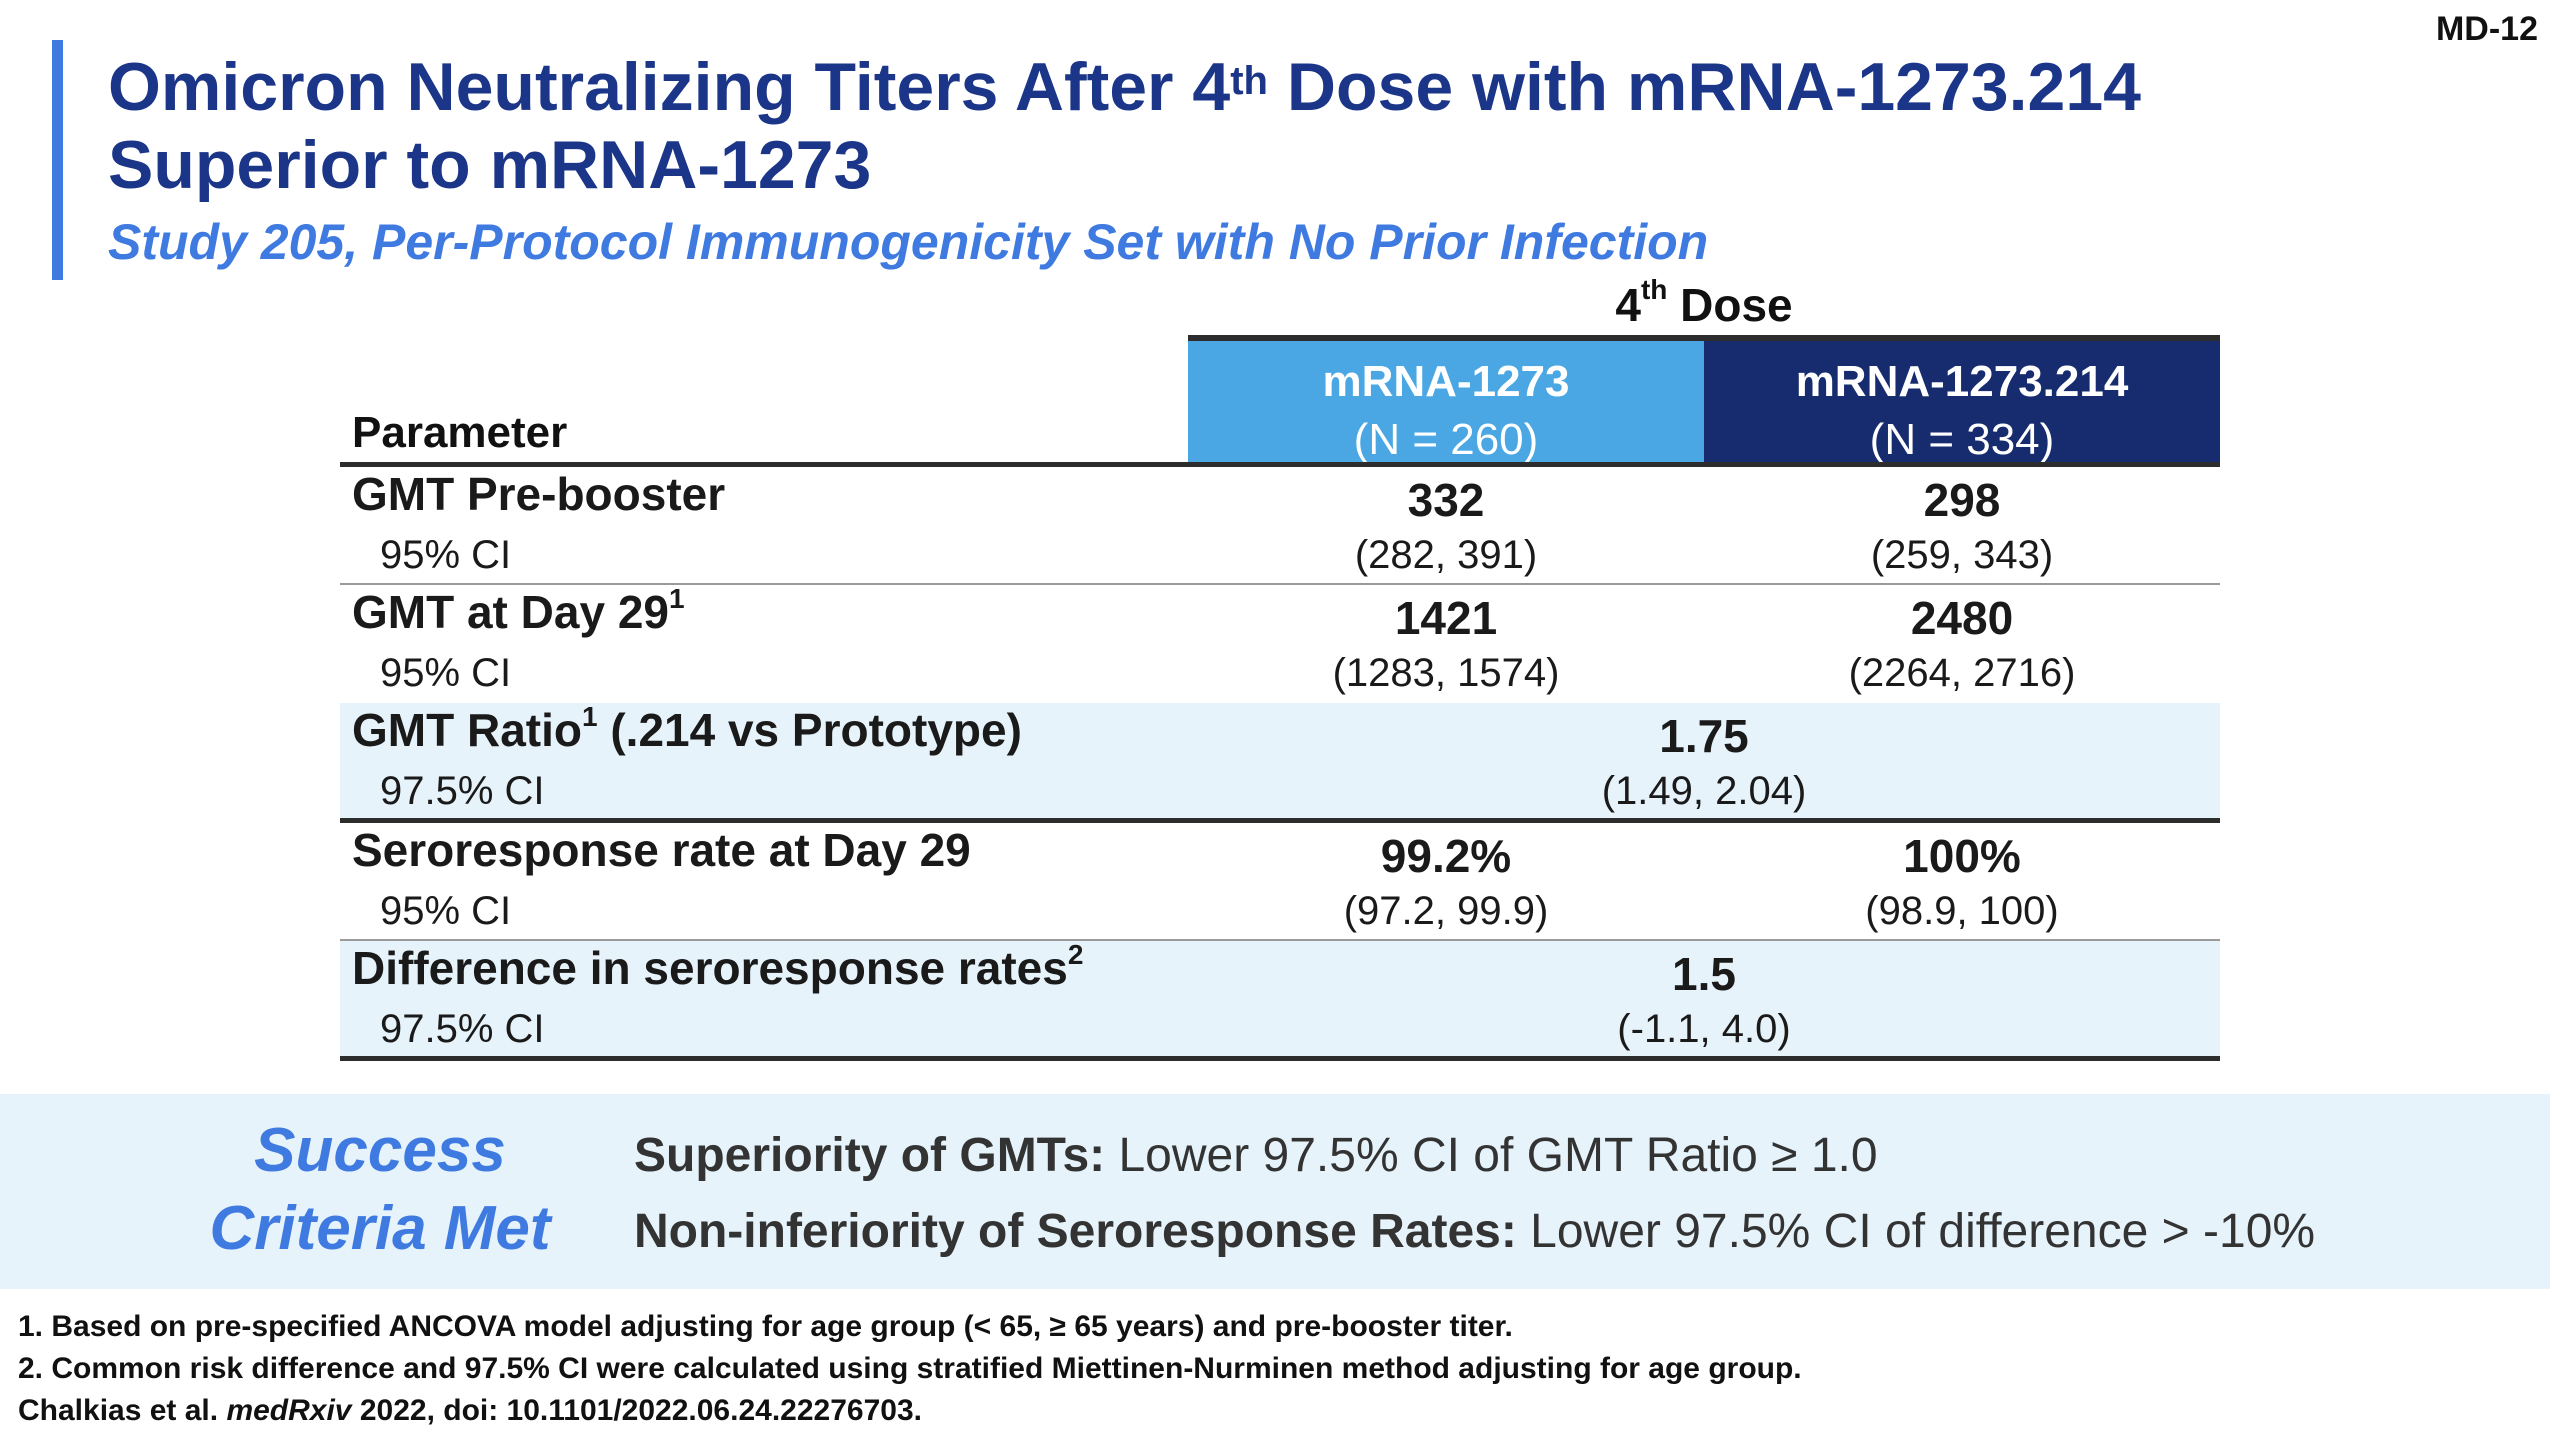 The width and height of the screenshot is (2550, 1430). What do you see at coordinates (380, 1228) in the screenshot?
I see `success-title-line2: Criteria Met` at bounding box center [380, 1228].